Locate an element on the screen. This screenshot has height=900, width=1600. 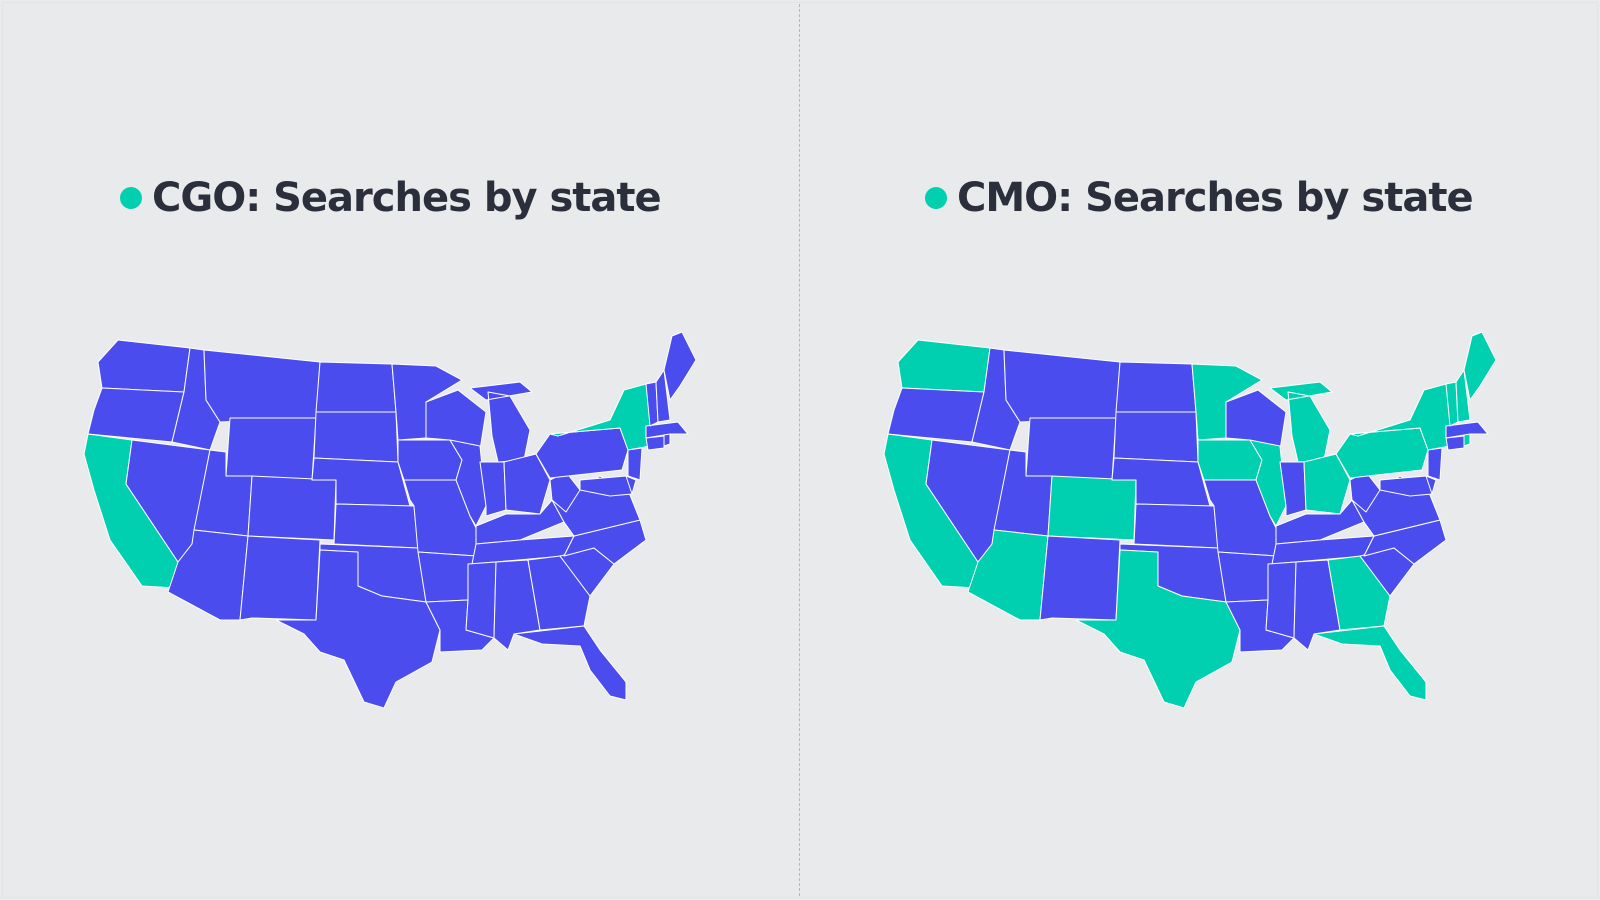
cmo-title-text: CMO: Searches by state is located at coordinates (1215, 198).